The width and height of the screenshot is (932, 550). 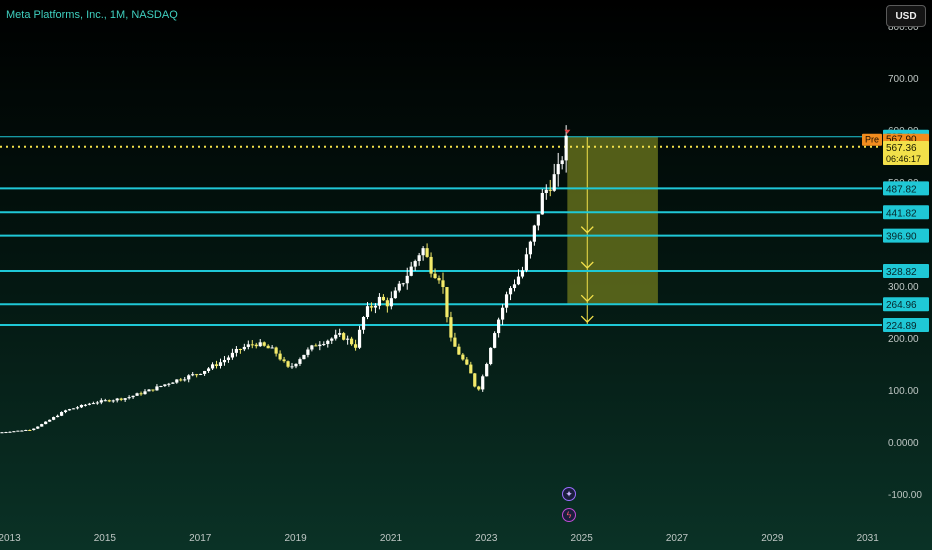 What do you see at coordinates (612, 220) in the screenshot?
I see `projection-box` at bounding box center [612, 220].